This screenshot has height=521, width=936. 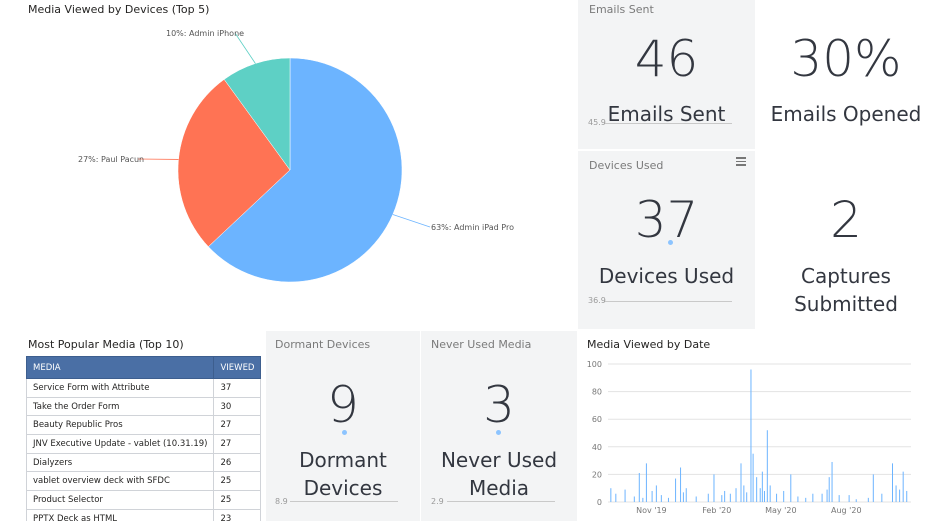 I want to click on x-tick-label: Aug '20, so click(x=846, y=510).